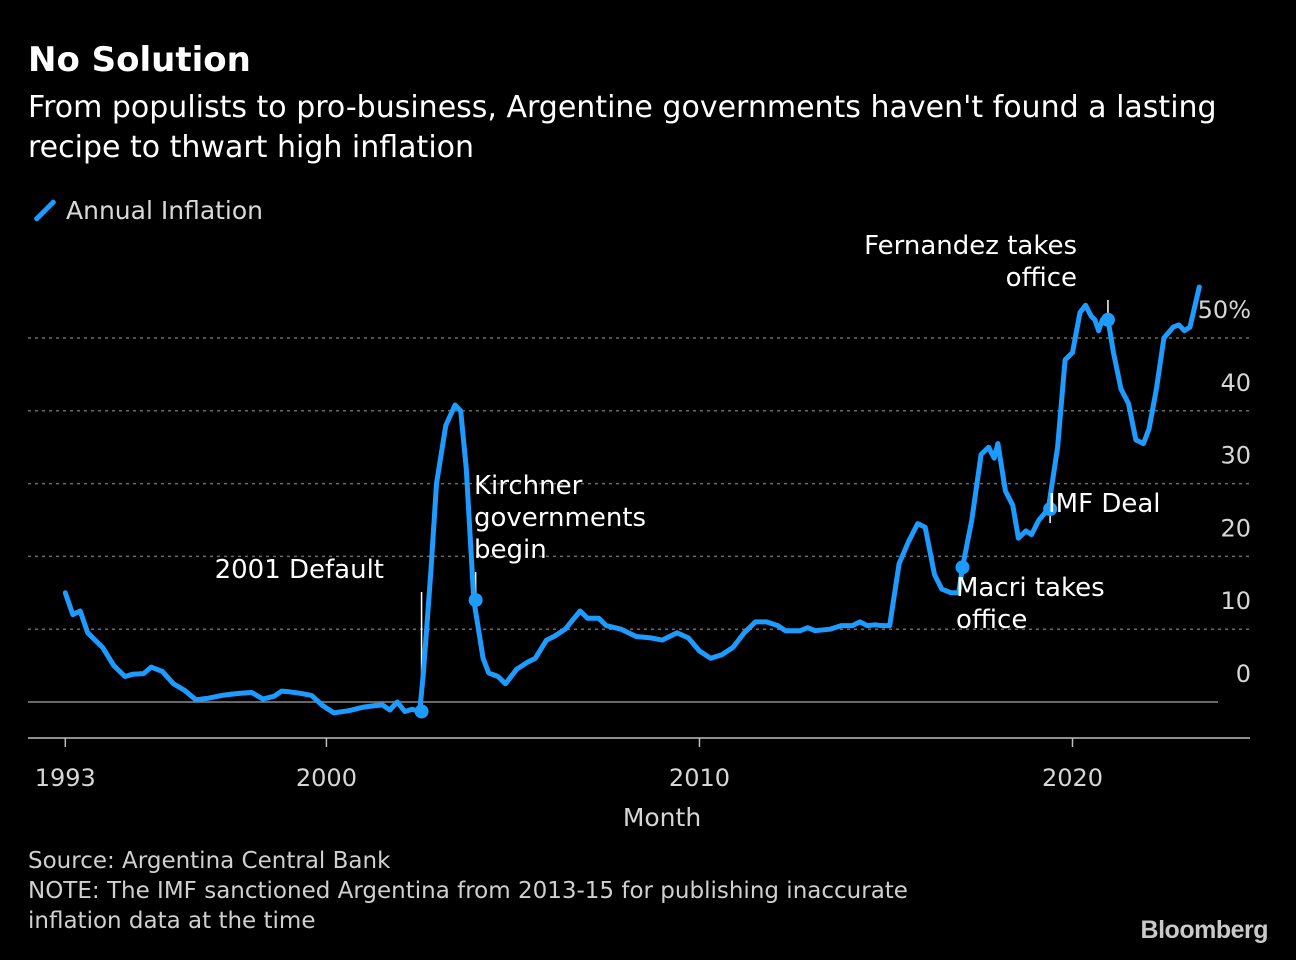 The height and width of the screenshot is (960, 1296). What do you see at coordinates (1204, 930) in the screenshot?
I see `bloomberg-logo: Bloomberg` at bounding box center [1204, 930].